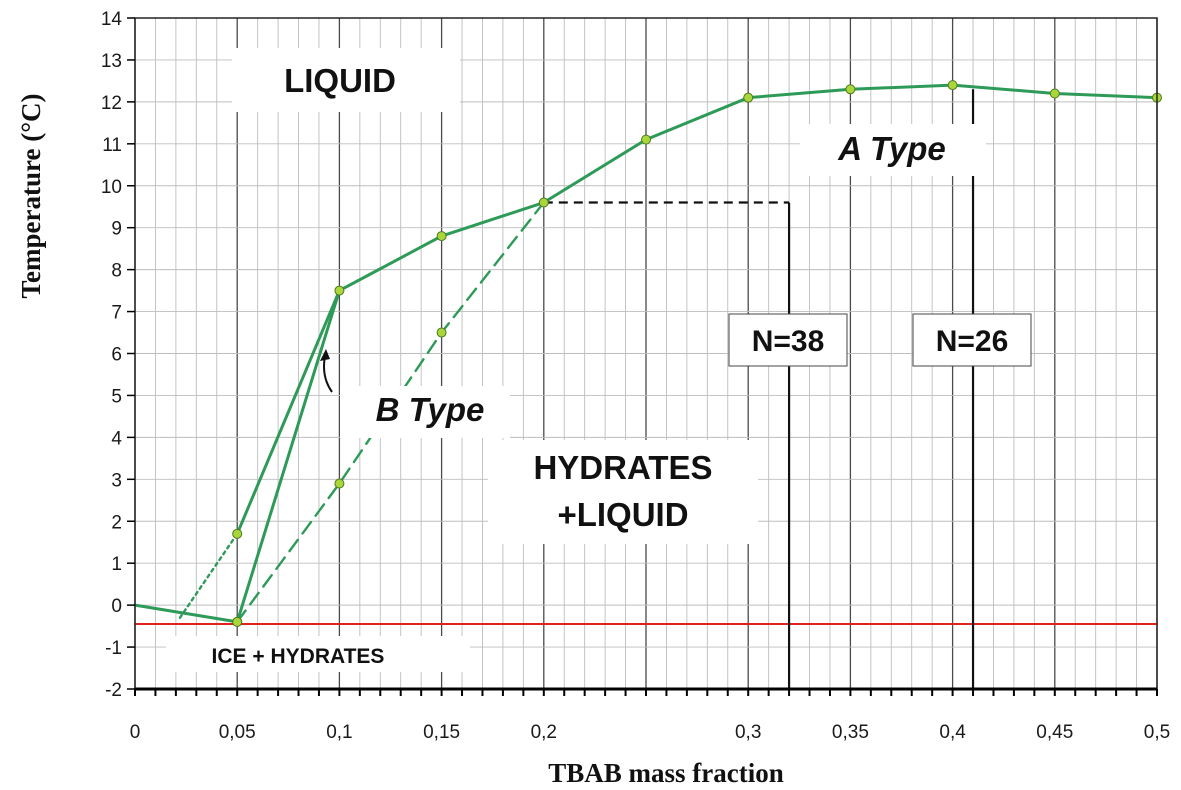 The width and height of the screenshot is (1181, 790). What do you see at coordinates (441, 732) in the screenshot?
I see `x-tick-label: 0,15` at bounding box center [441, 732].